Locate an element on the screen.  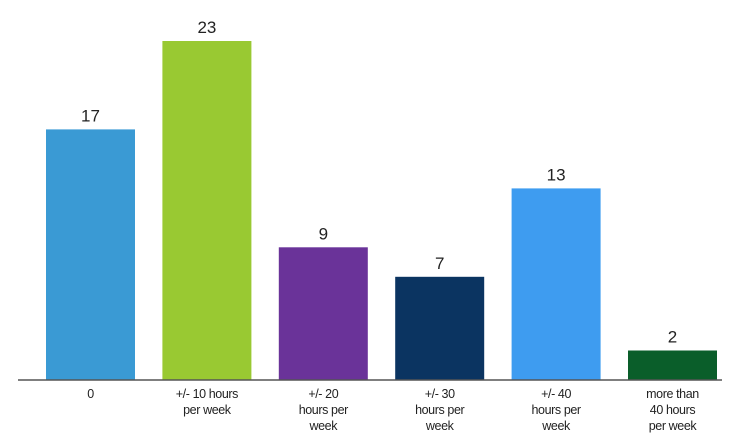
value-label-2: 9 is located at coordinates (323, 233).